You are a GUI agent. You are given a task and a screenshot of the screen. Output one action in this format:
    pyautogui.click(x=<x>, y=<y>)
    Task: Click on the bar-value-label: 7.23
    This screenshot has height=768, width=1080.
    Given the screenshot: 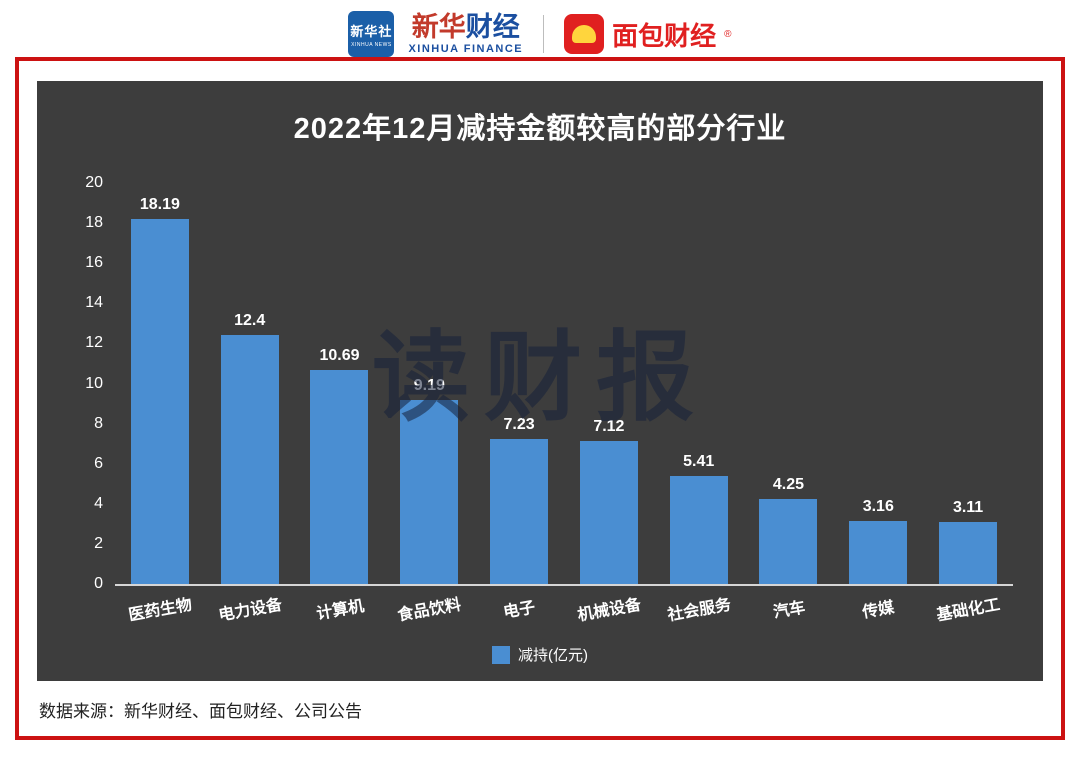 What is the action you would take?
    pyautogui.click(x=519, y=425)
    